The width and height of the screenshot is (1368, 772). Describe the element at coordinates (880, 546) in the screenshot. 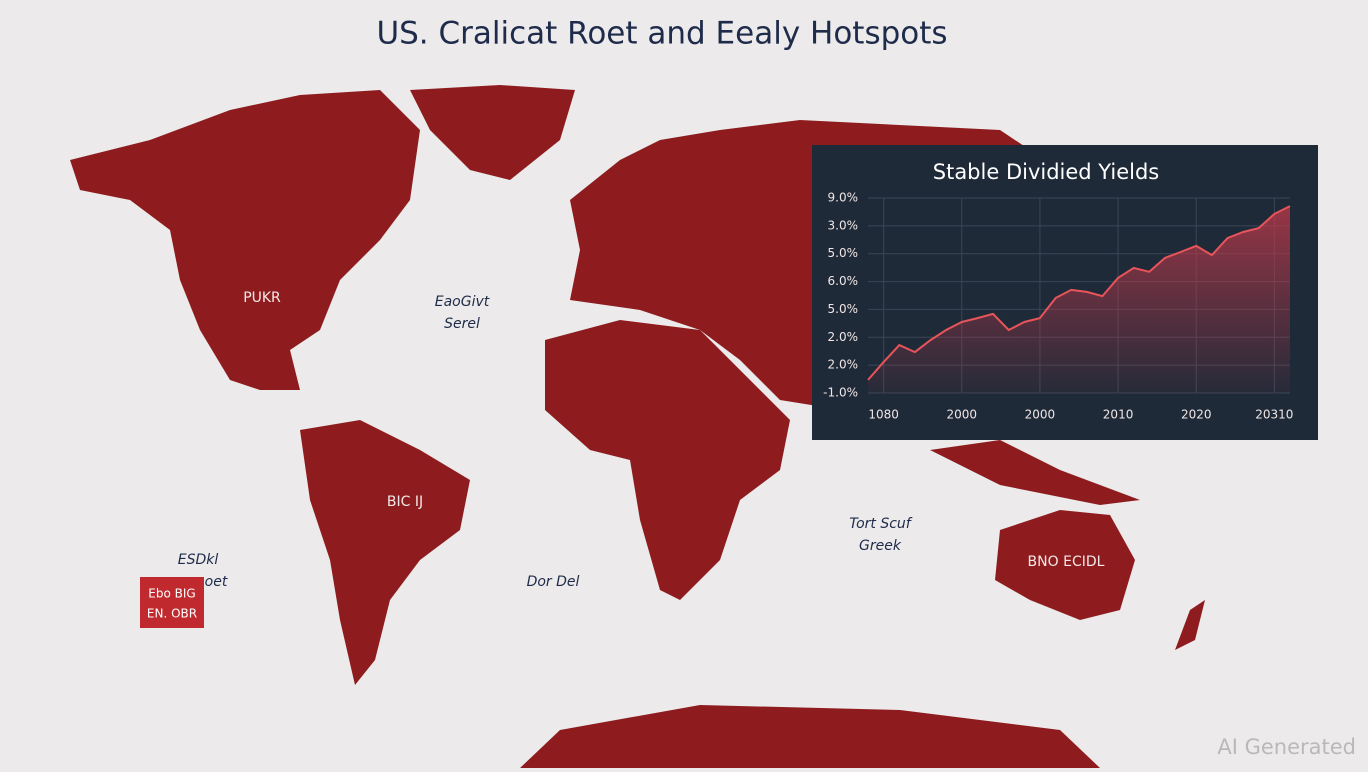

I see `map-label: Greek` at that location.